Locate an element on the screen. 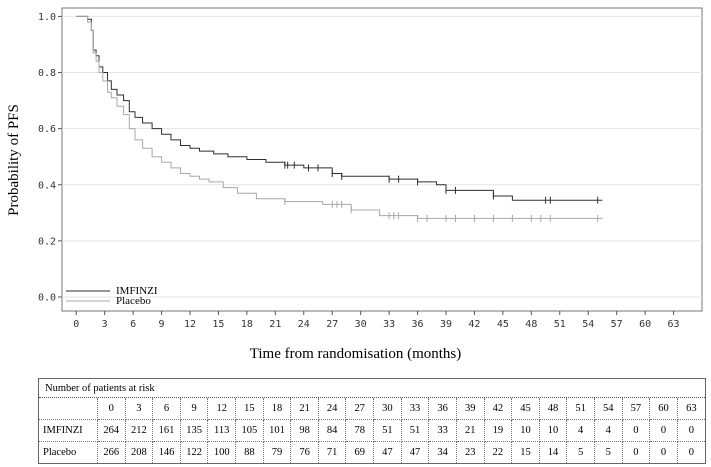 The width and height of the screenshot is (711, 467). risk-table-corner-cell is located at coordinates (68, 409).